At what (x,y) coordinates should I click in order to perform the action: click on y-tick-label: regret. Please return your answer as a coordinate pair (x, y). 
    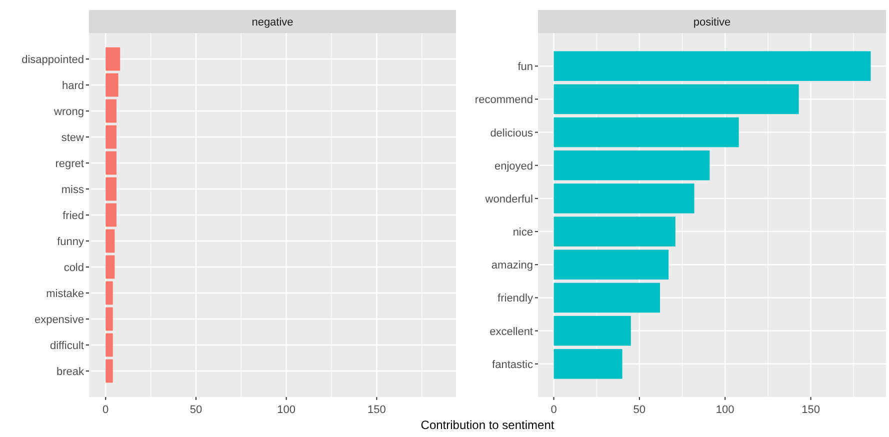
    Looking at the image, I should click on (69, 164).